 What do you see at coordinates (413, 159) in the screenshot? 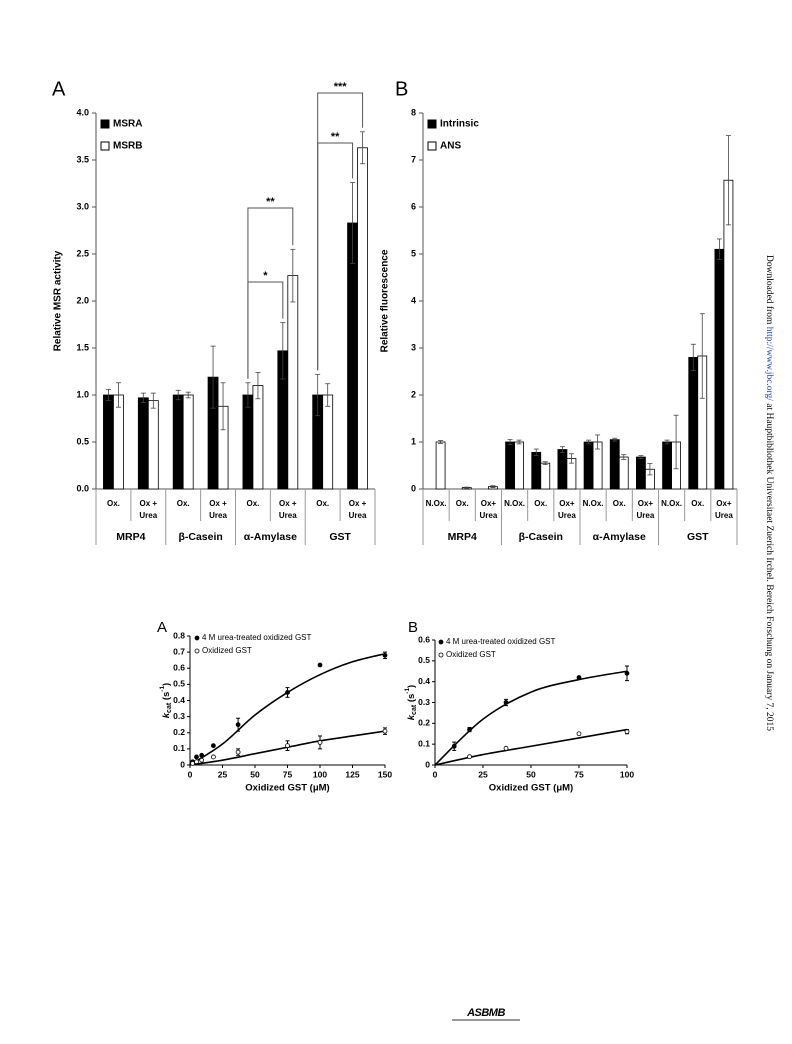
I see `y-tick-label: 7` at bounding box center [413, 159].